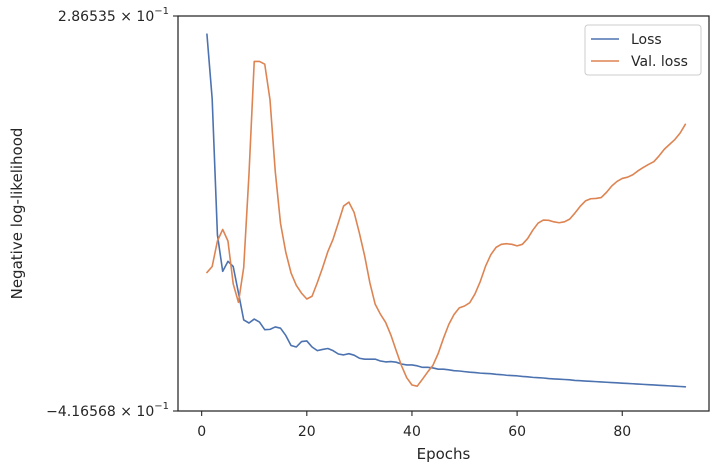 This screenshot has width=717, height=471. Describe the element at coordinates (622, 432) in the screenshot. I see `x-tick-label-80: 80` at that location.